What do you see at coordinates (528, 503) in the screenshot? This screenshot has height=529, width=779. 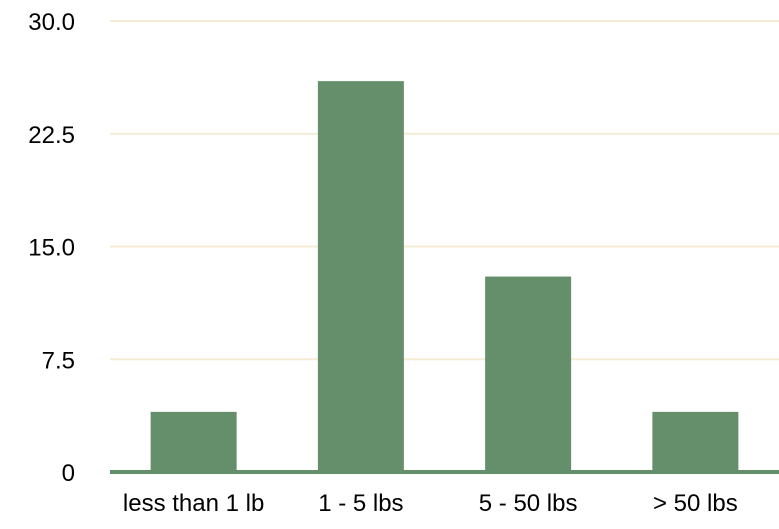 I see `x-tick-label: 5 - 50 lbs` at bounding box center [528, 503].